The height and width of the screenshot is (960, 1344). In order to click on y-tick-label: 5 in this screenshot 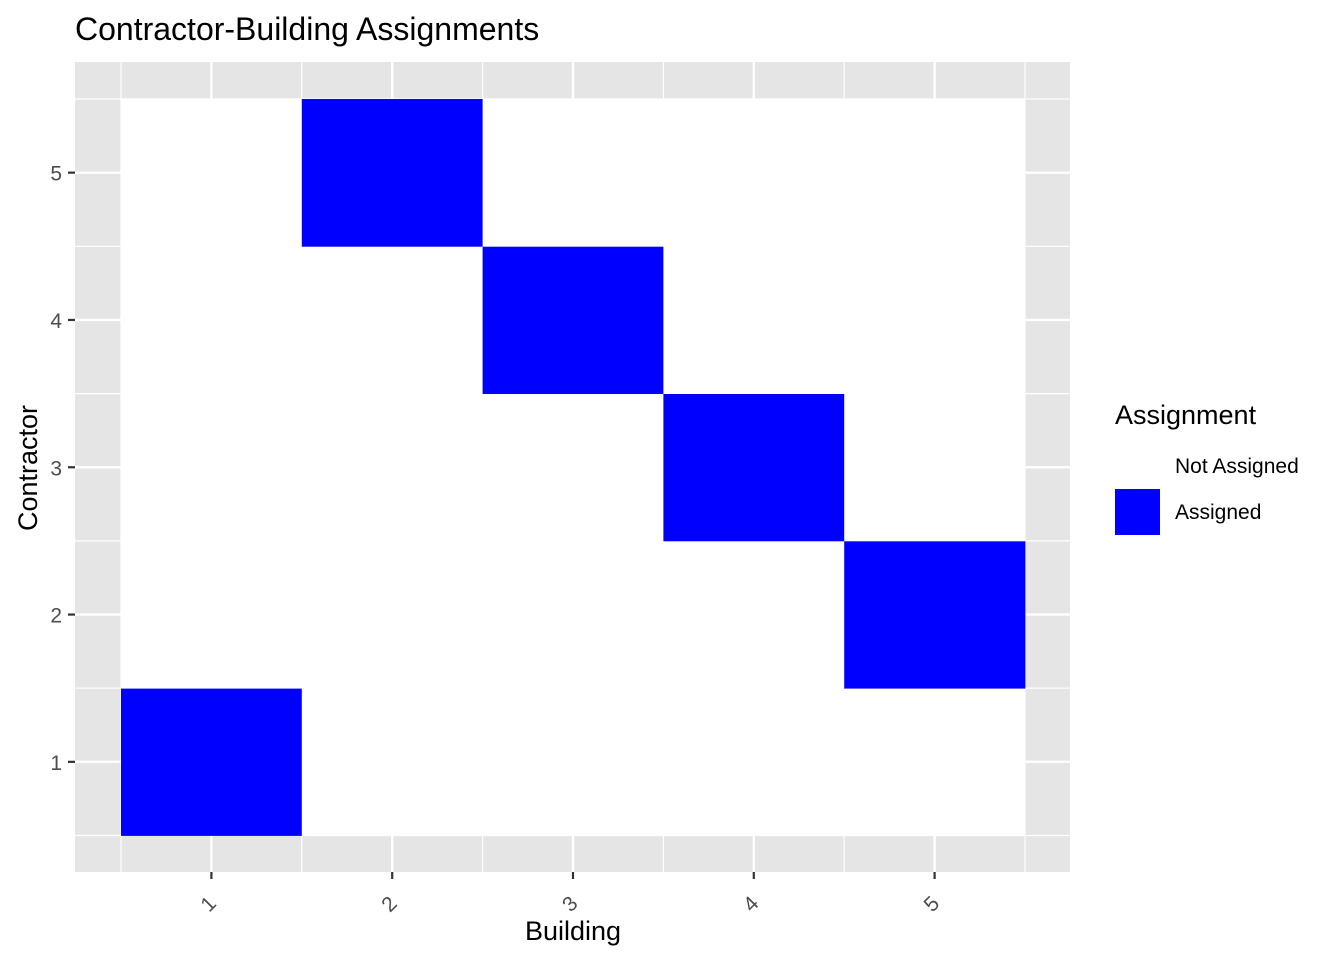, I will do `click(56, 174)`.